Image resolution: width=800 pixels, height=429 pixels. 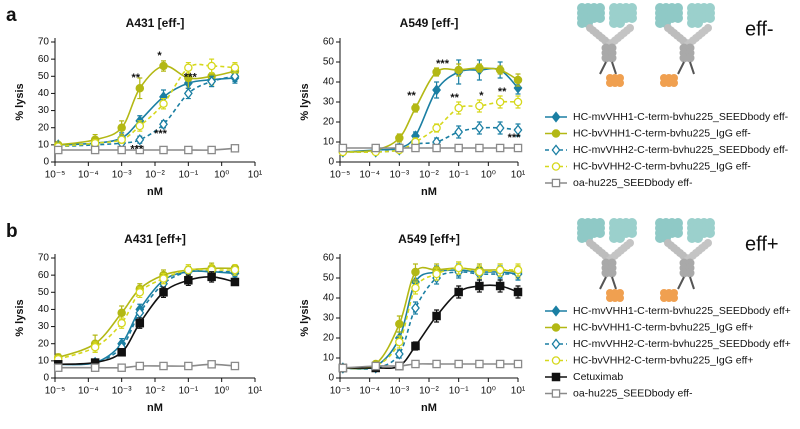 What do you see at coordinates (44, 309) in the screenshot?
I see `y-tick-label: 40` at bounding box center [44, 309].